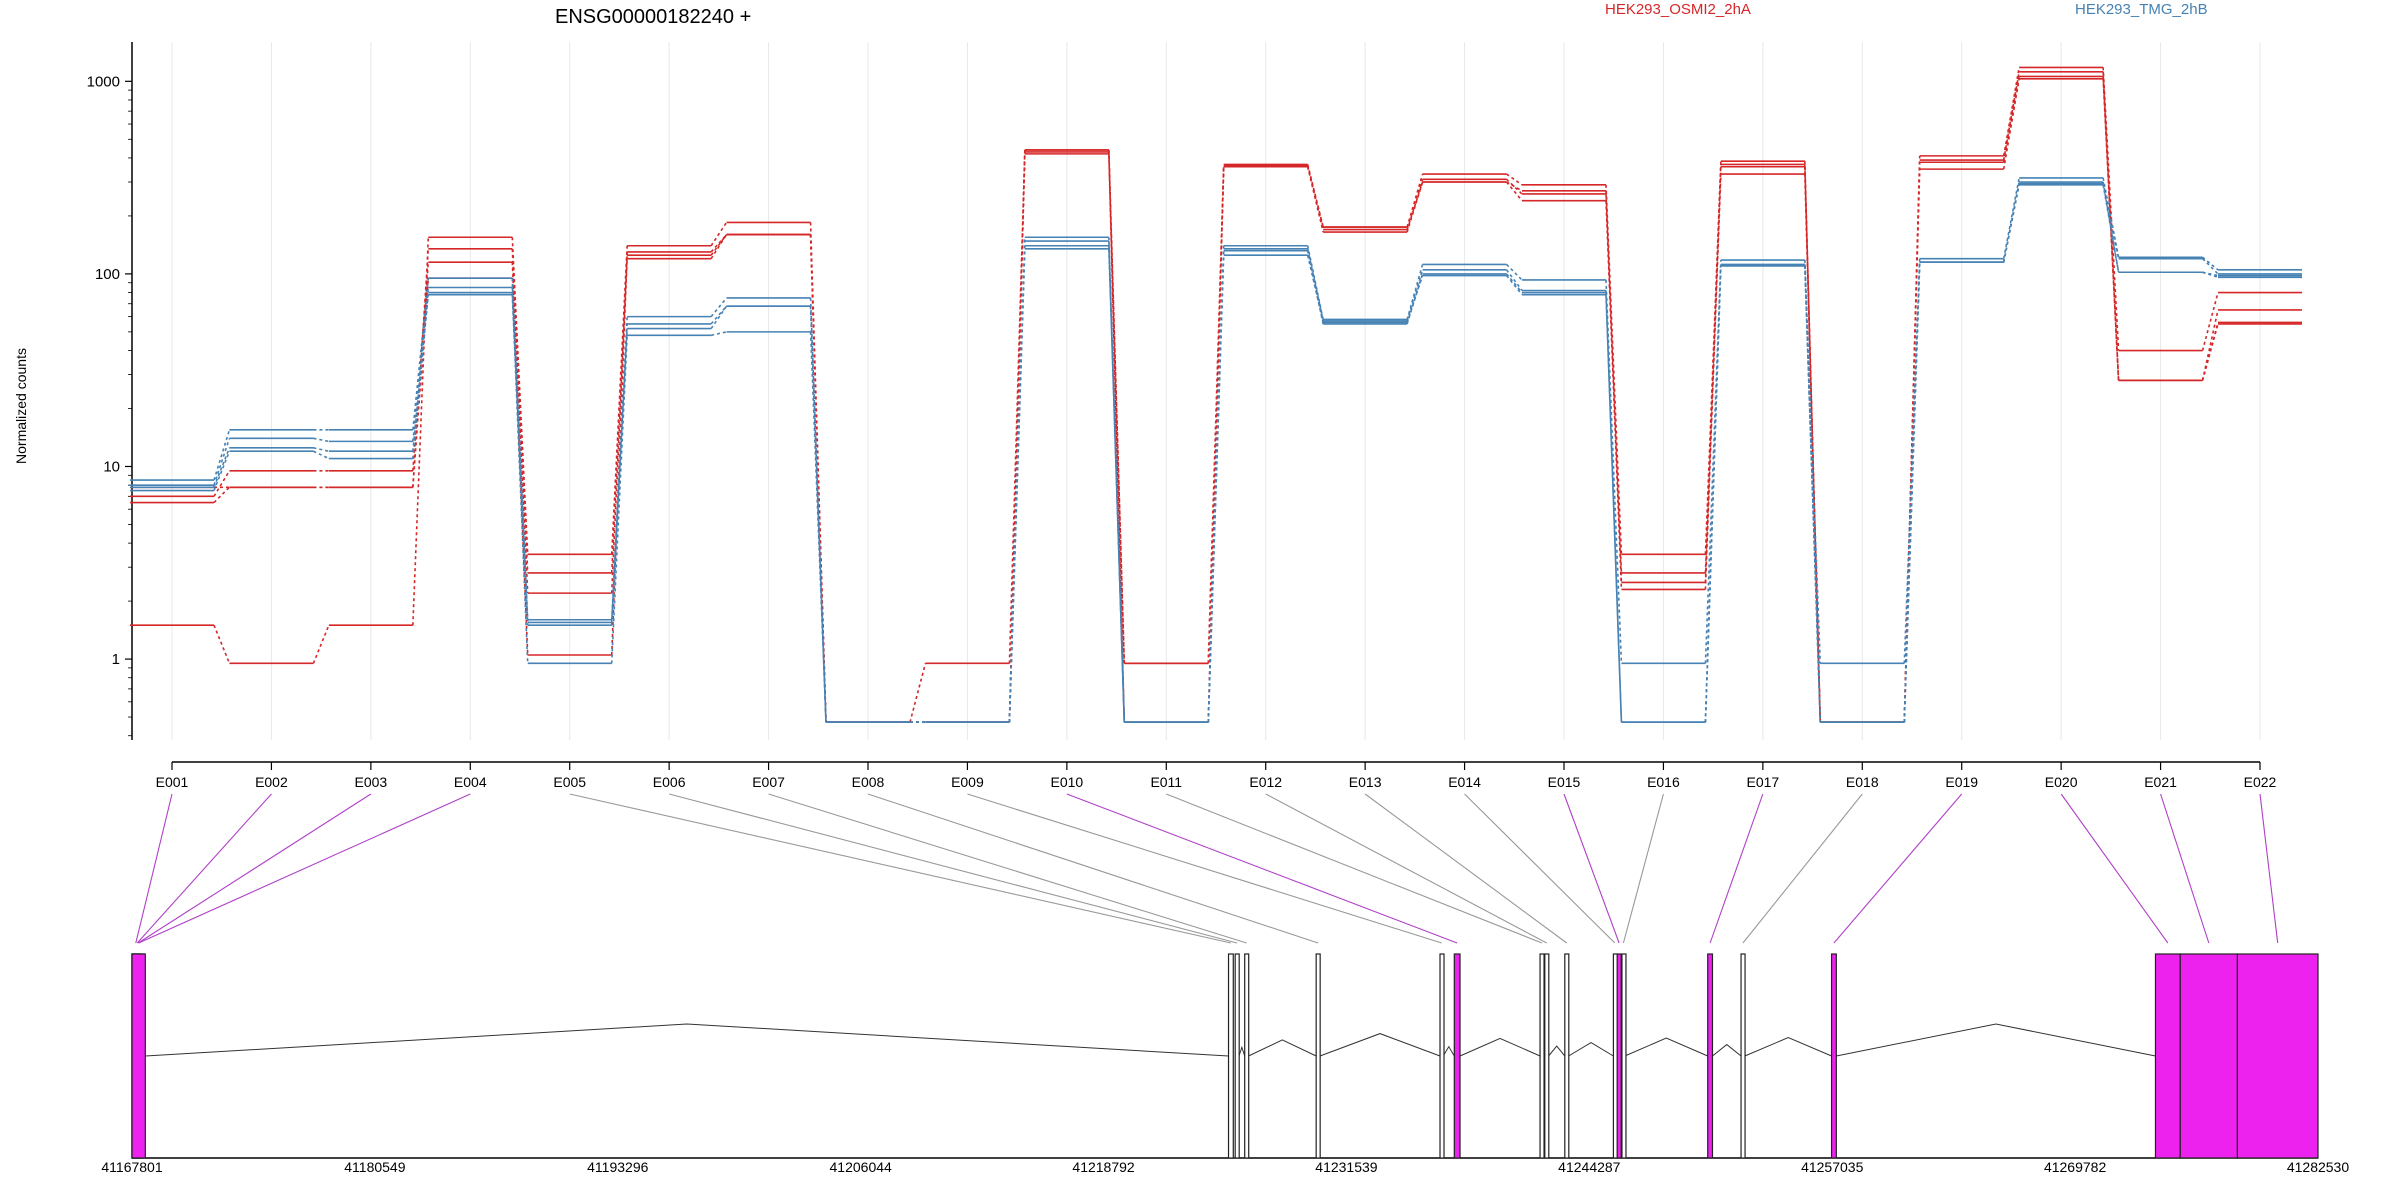  What do you see at coordinates (1619, 1056) in the screenshot?
I see `exon-e015` at bounding box center [1619, 1056].